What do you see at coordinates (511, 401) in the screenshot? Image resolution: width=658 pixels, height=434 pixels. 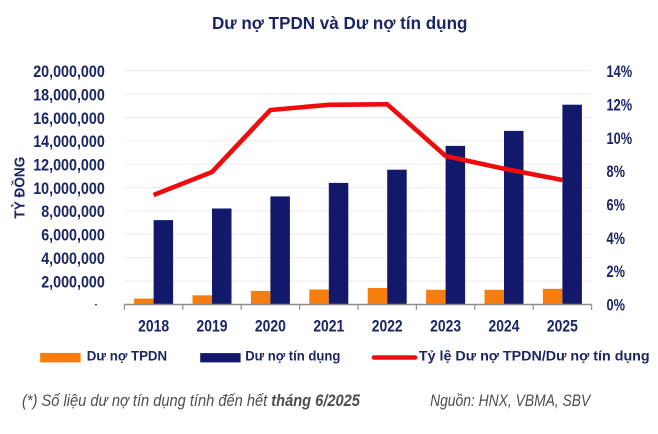 I see `svg-text: Nguồn: HNX, VBMA, SBV` at bounding box center [511, 401].